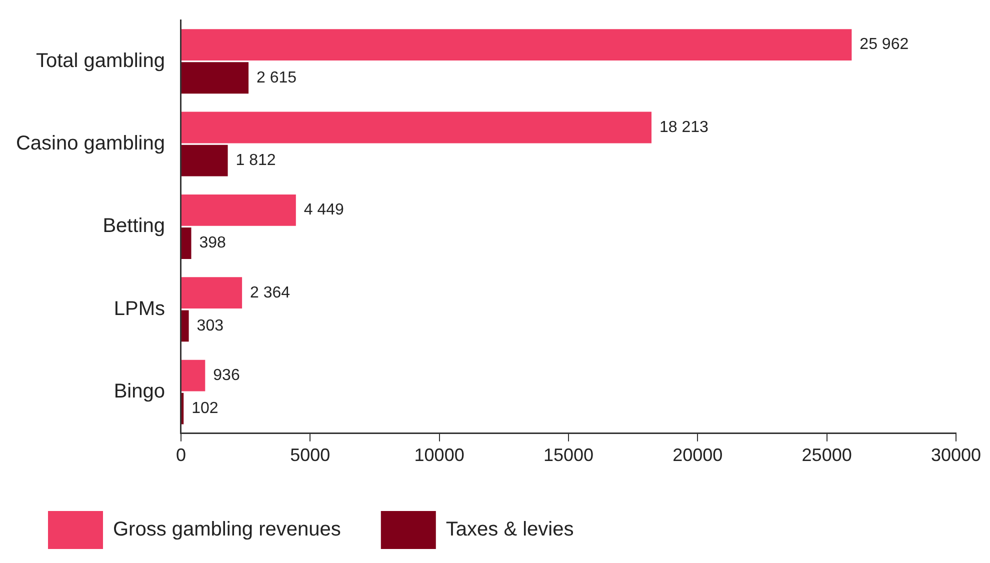  What do you see at coordinates (139, 391) in the screenshot?
I see `y-tick-label: Bingo` at bounding box center [139, 391].